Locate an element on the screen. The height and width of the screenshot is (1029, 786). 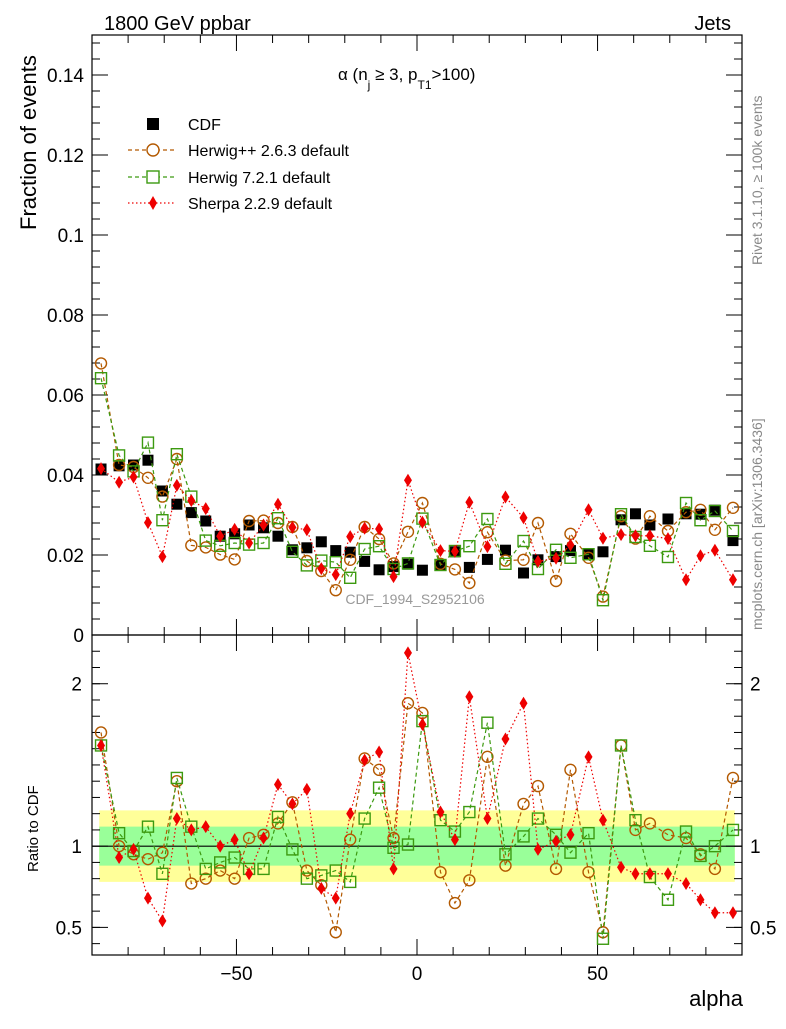
ratio-y-axis-label: Ratio to CDF is located at coordinates (33, 828).